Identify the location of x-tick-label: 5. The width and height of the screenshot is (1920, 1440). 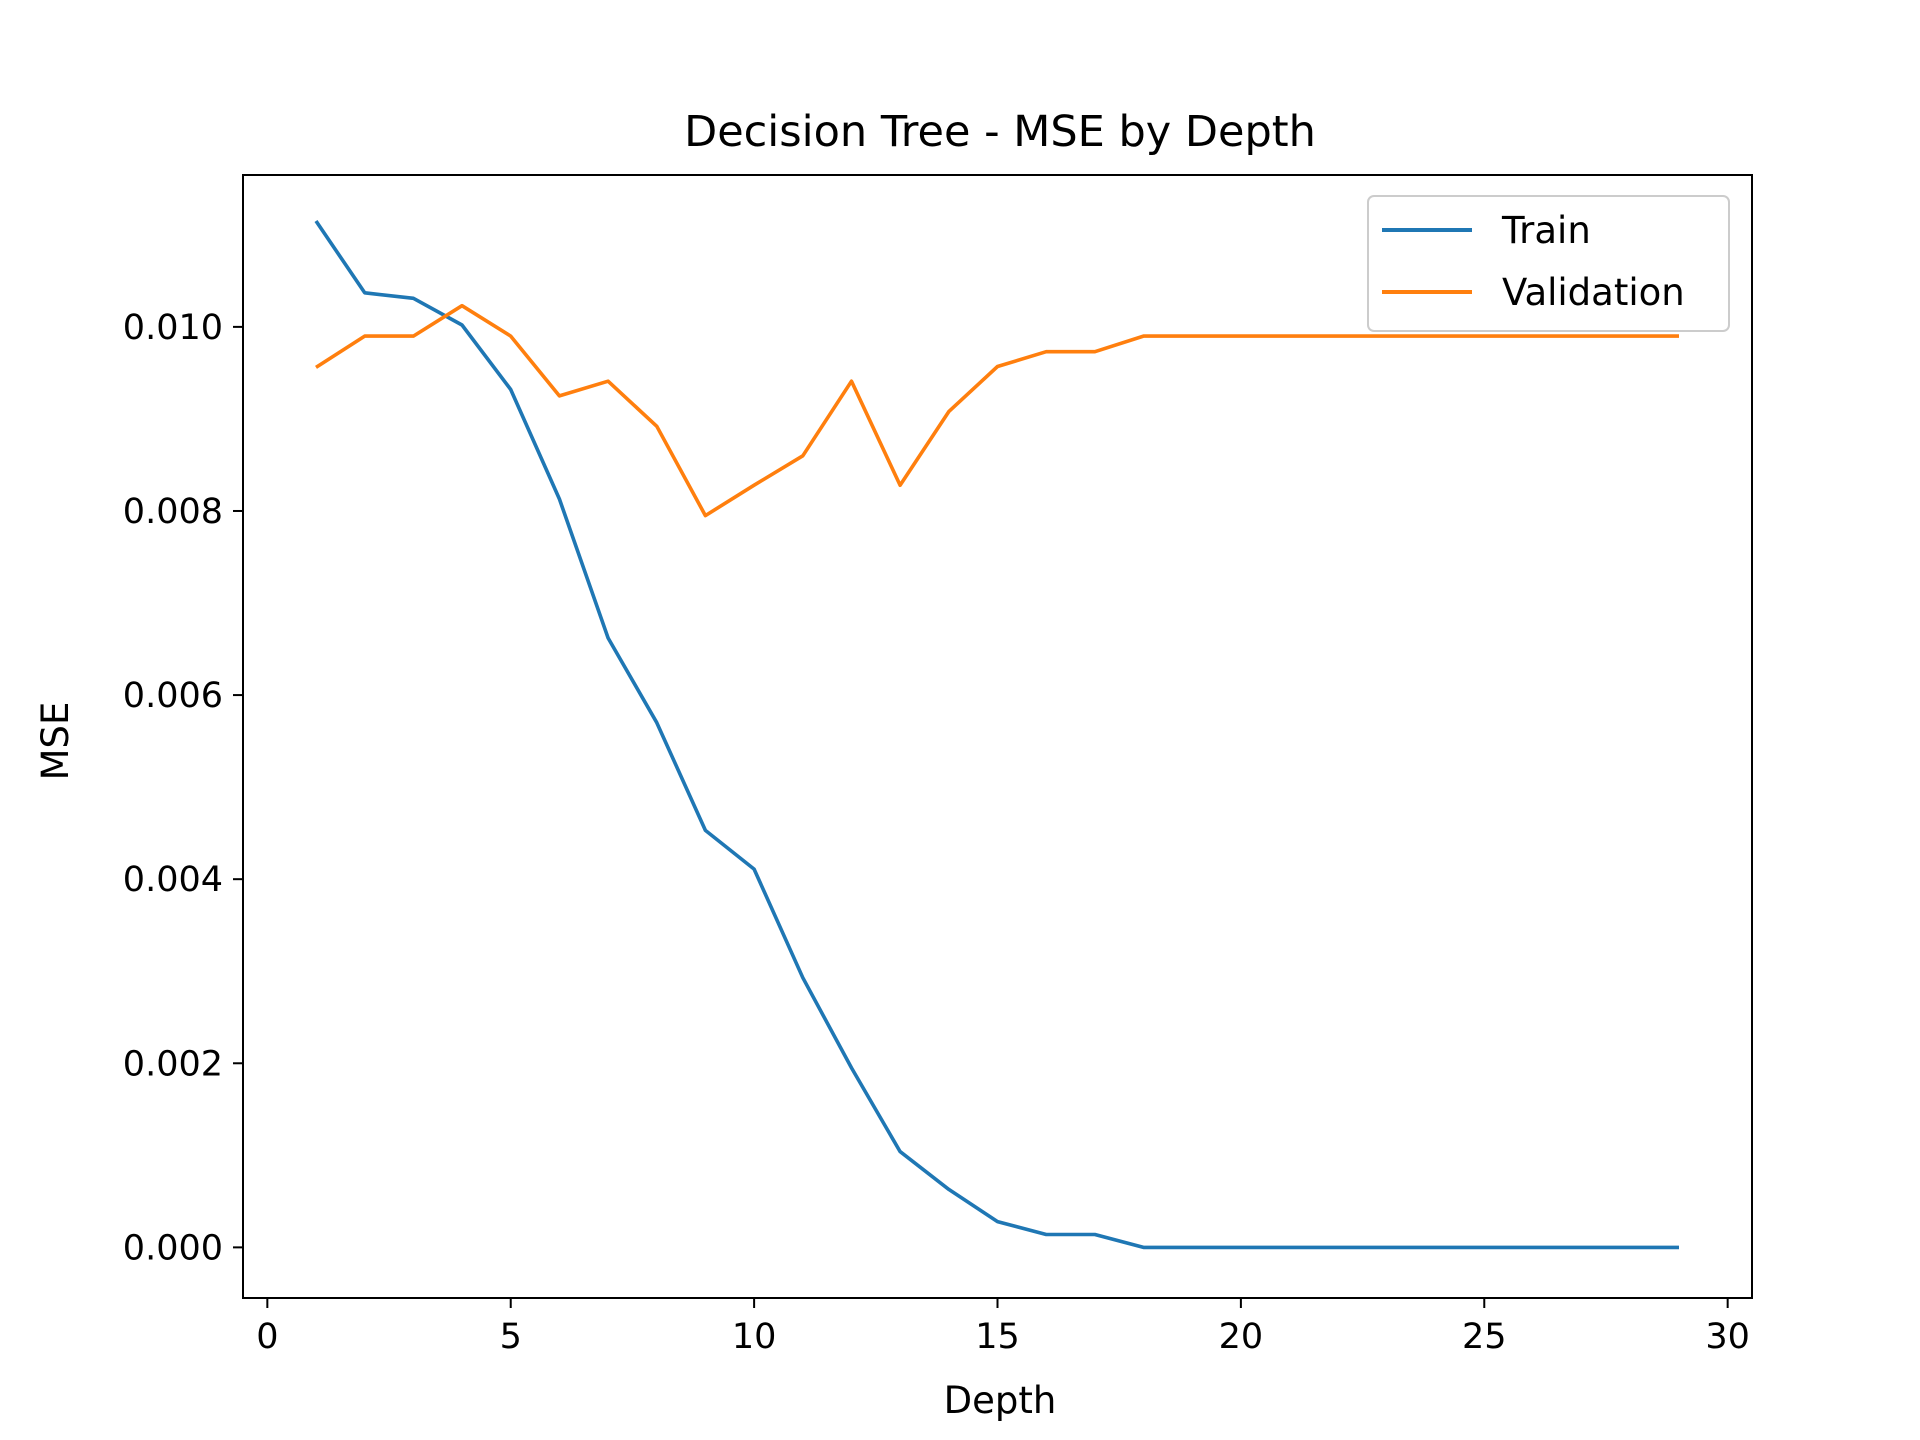
(511, 1337).